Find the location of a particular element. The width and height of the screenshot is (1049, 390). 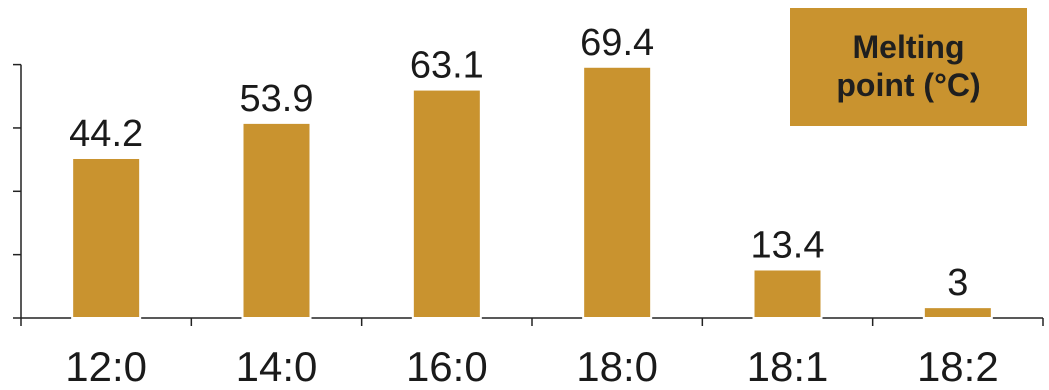

x-axis is located at coordinates (532, 321).